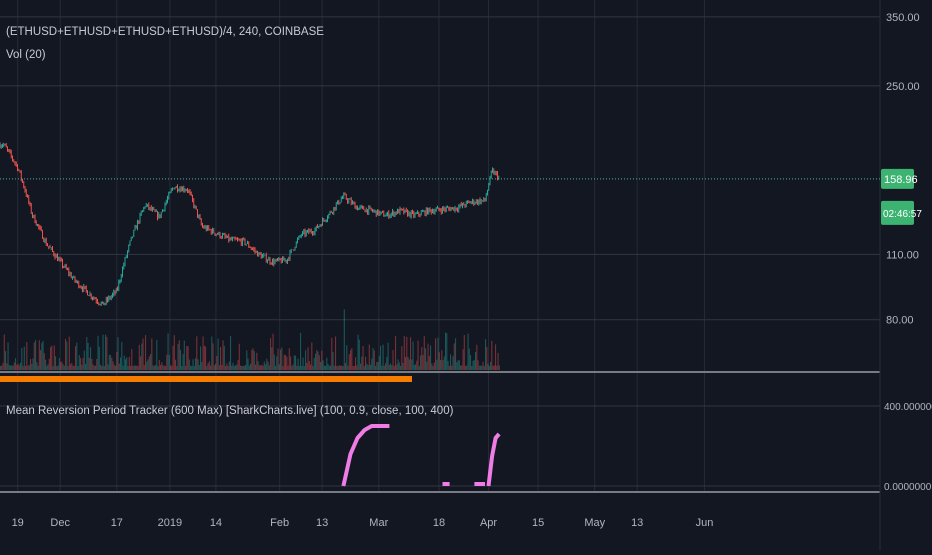  I want to click on price-tick-label-4: 80.00, so click(900, 321).